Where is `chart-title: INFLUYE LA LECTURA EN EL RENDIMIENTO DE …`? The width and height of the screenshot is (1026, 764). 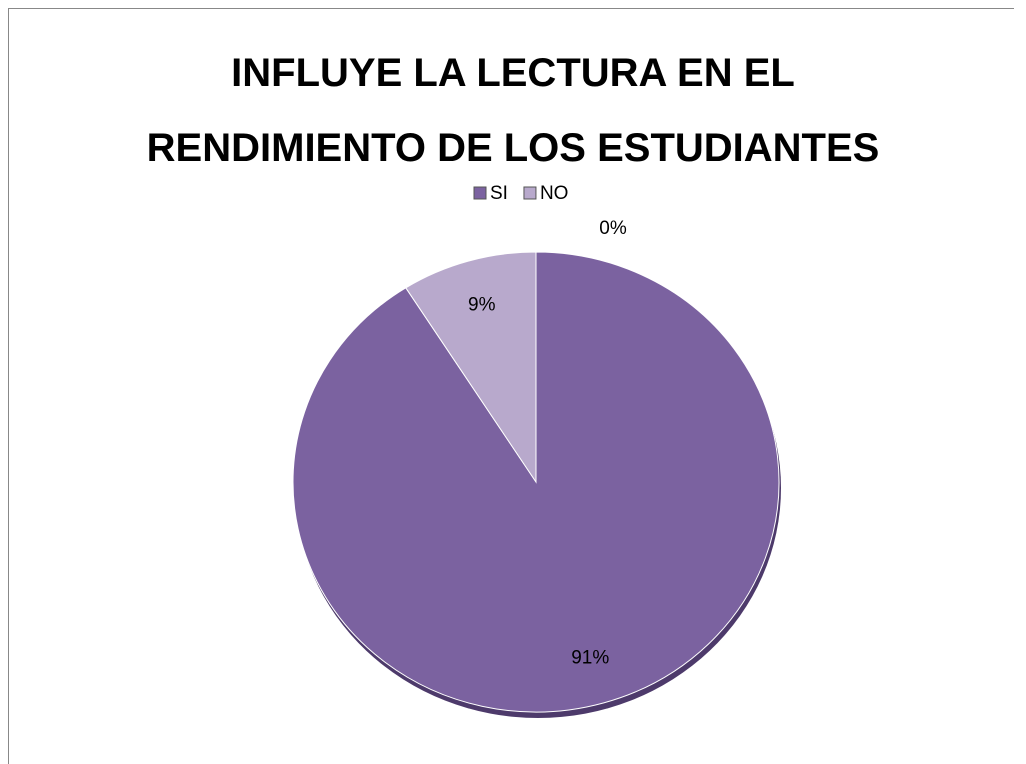 chart-title: INFLUYE LA LECTURA EN EL RENDIMIENTO DE … is located at coordinates (513, 110).